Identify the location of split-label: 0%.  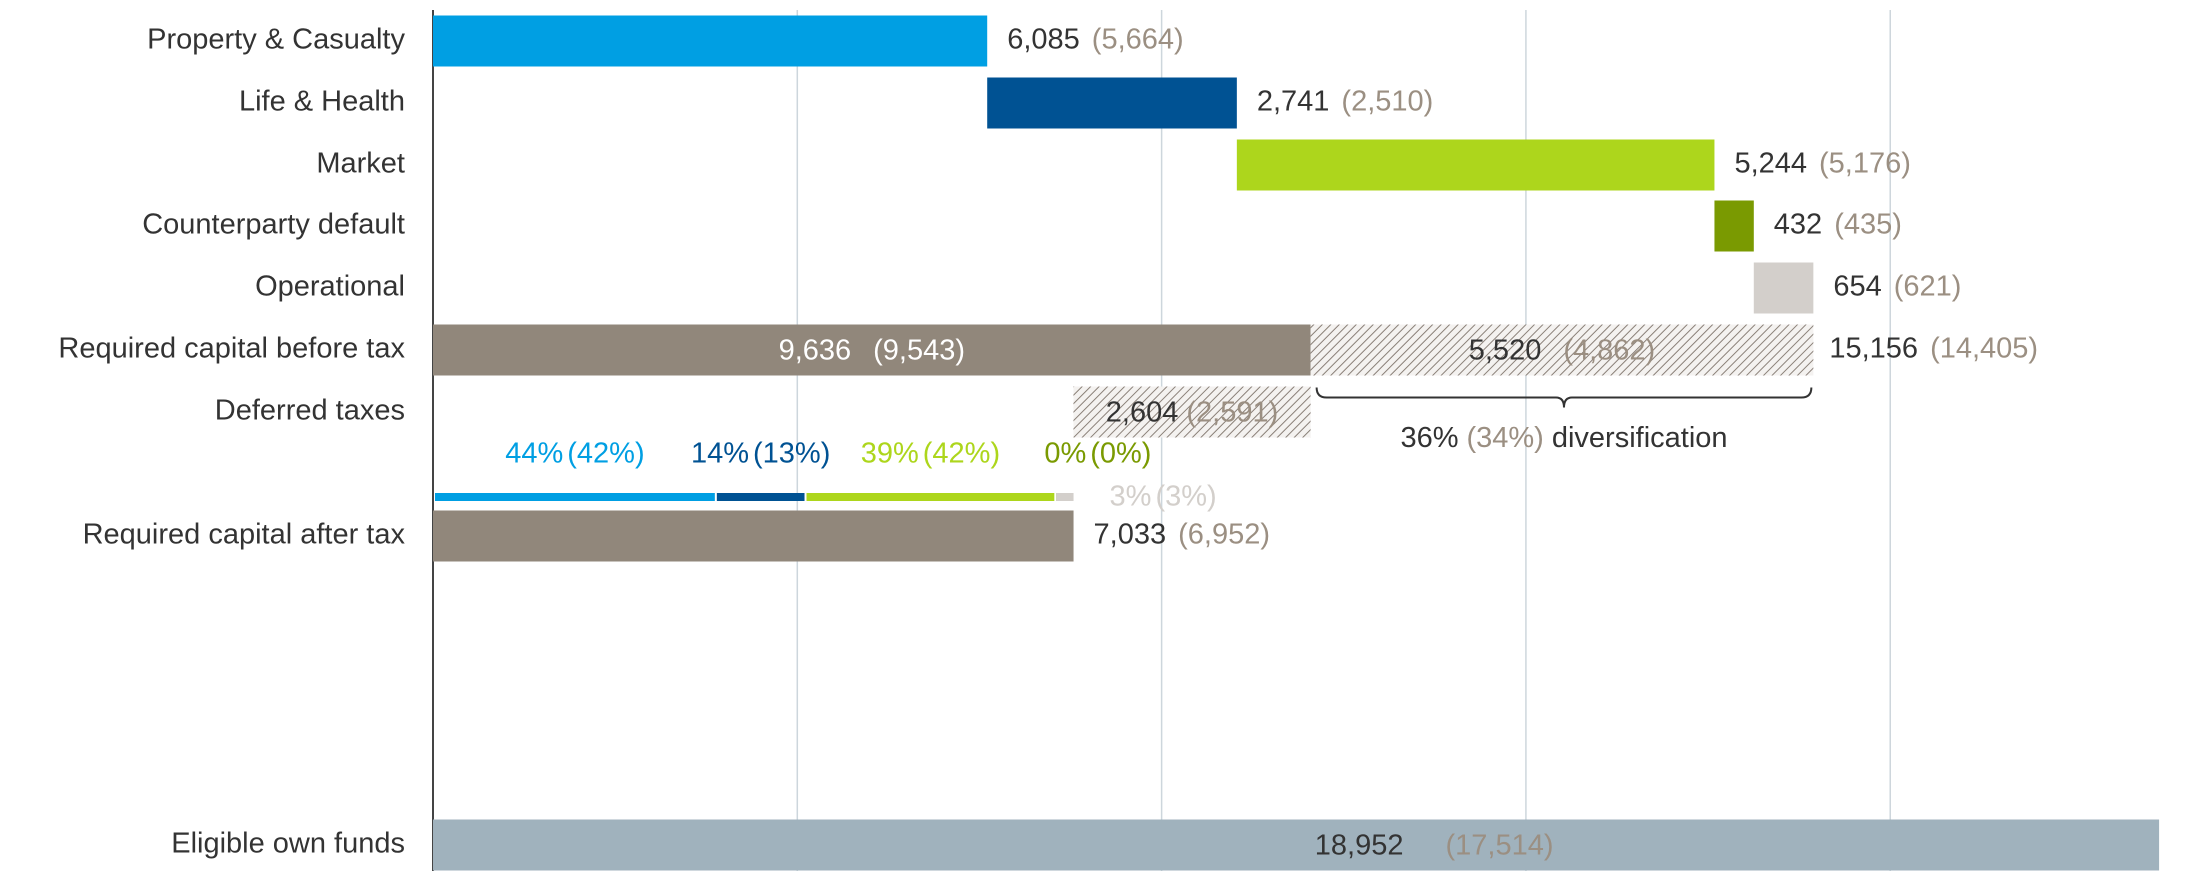
(1065, 454).